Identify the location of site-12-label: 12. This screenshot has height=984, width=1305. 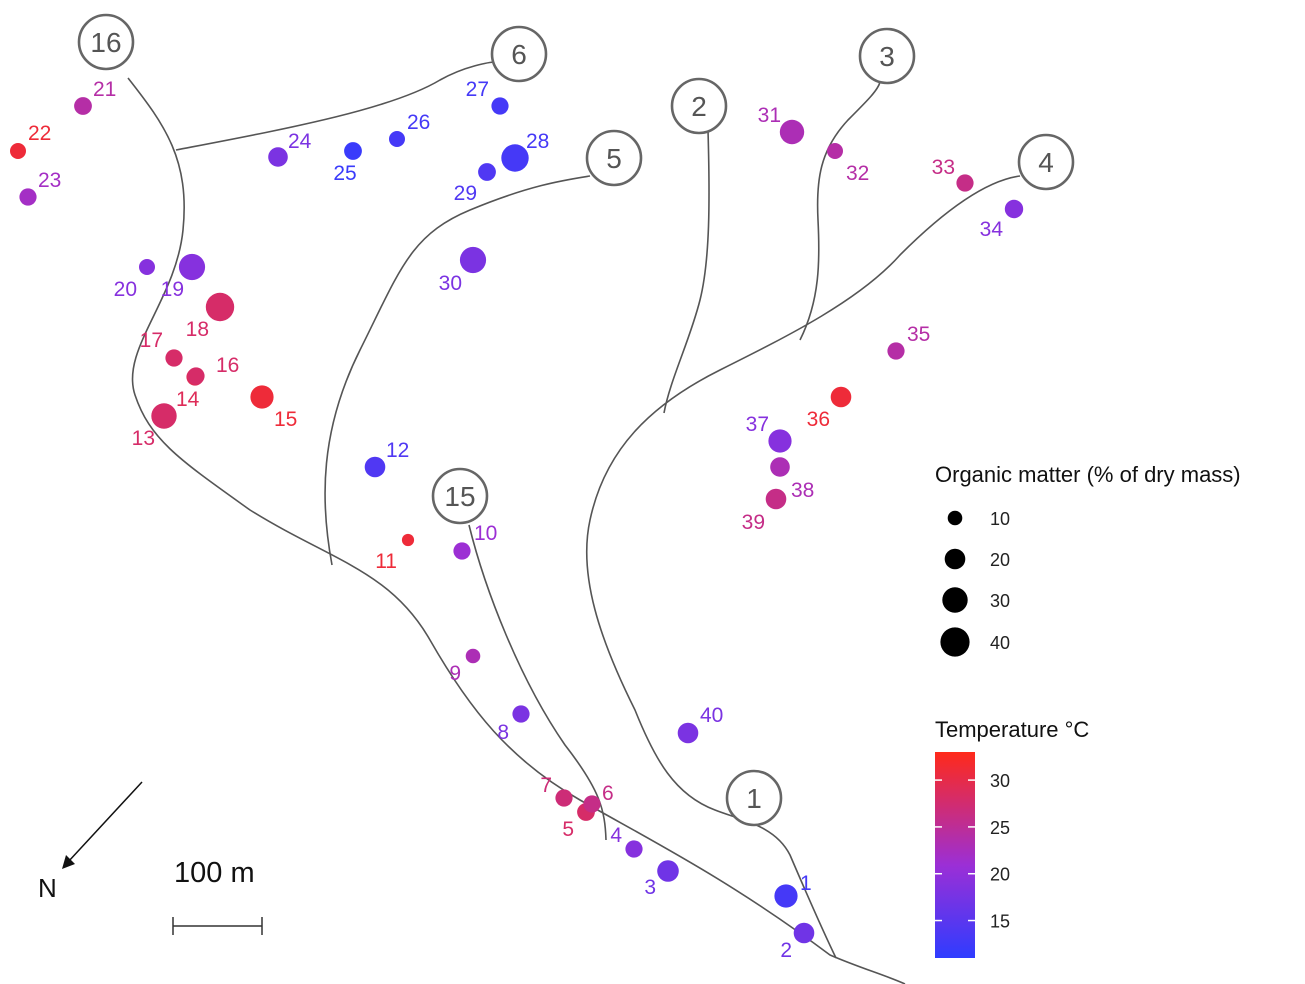
(397, 450).